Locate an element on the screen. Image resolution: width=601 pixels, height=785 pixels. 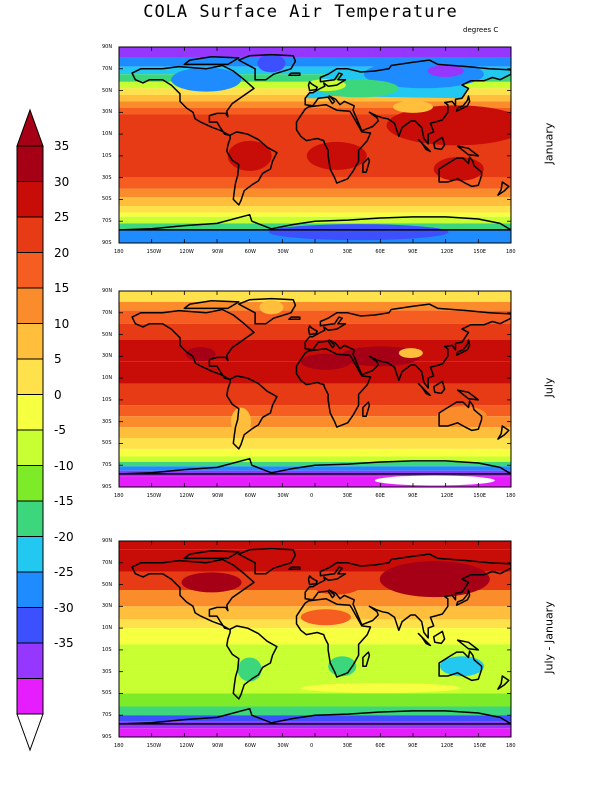
legend-tick-label: 30 is located at coordinates (62, 181).